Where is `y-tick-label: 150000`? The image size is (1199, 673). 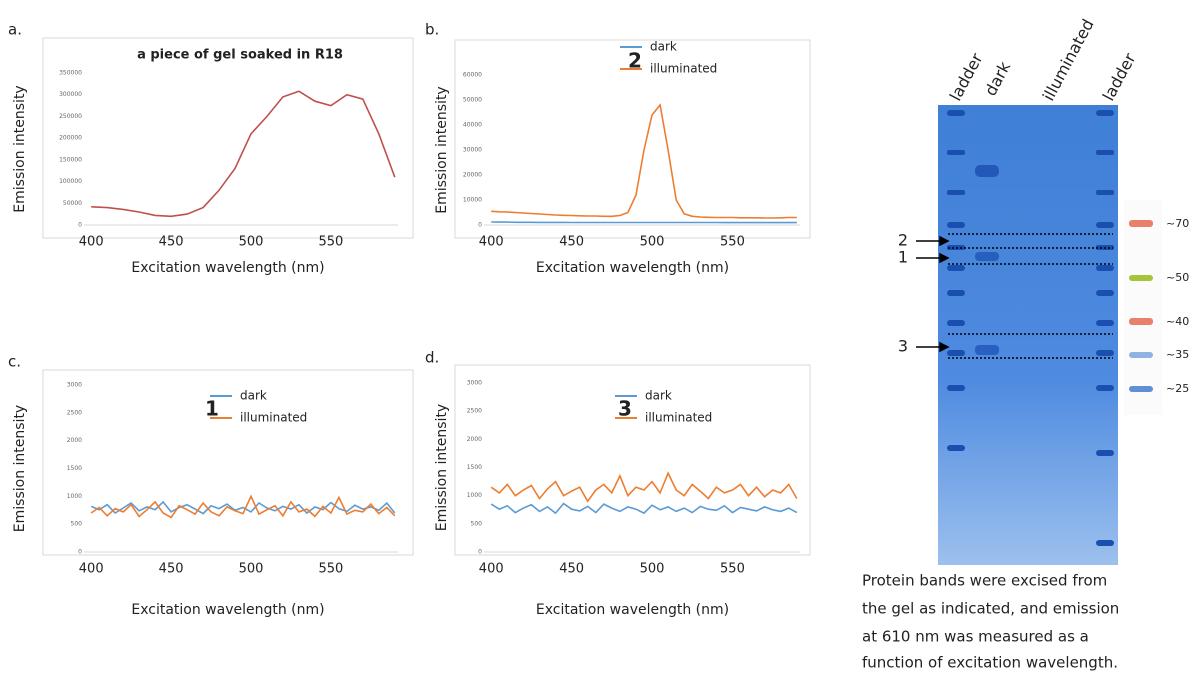
y-tick-label: 150000 is located at coordinates (70, 159).